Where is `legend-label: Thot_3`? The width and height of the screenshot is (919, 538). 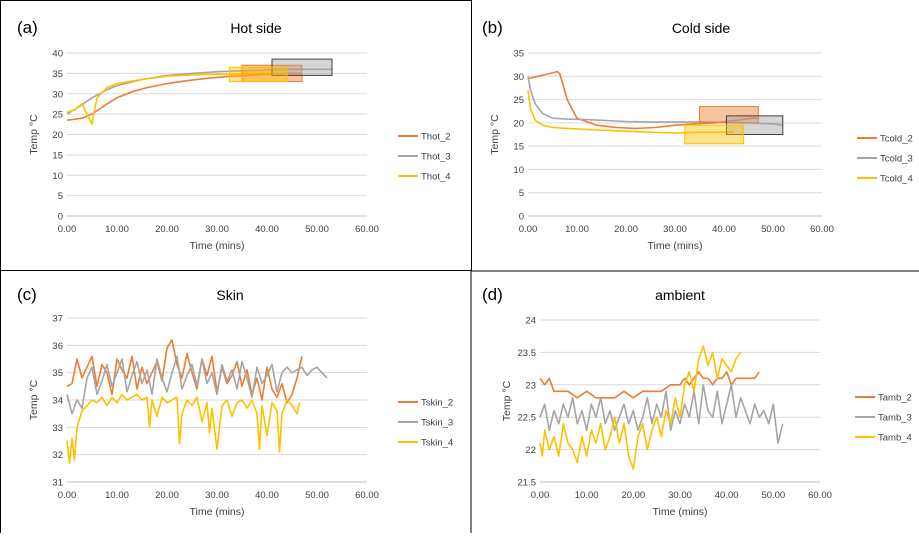 legend-label: Thot_3 is located at coordinates (436, 157).